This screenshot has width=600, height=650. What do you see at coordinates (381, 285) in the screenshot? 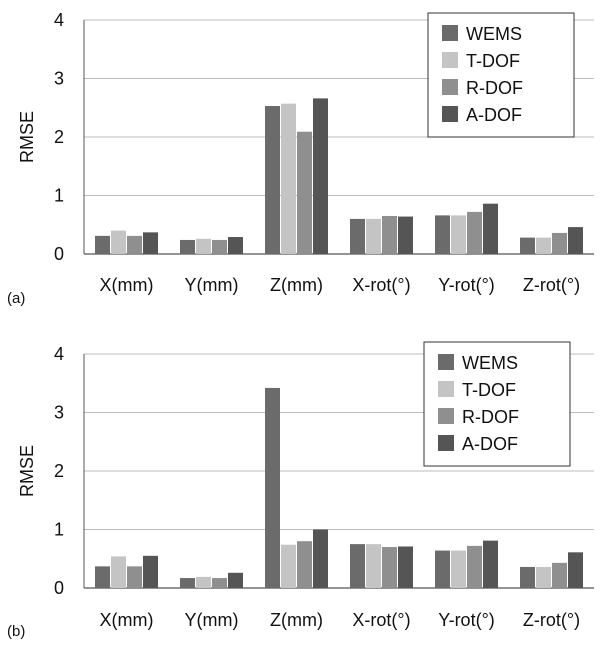
I see `chart1-category-label: X-rot(°)` at bounding box center [381, 285].